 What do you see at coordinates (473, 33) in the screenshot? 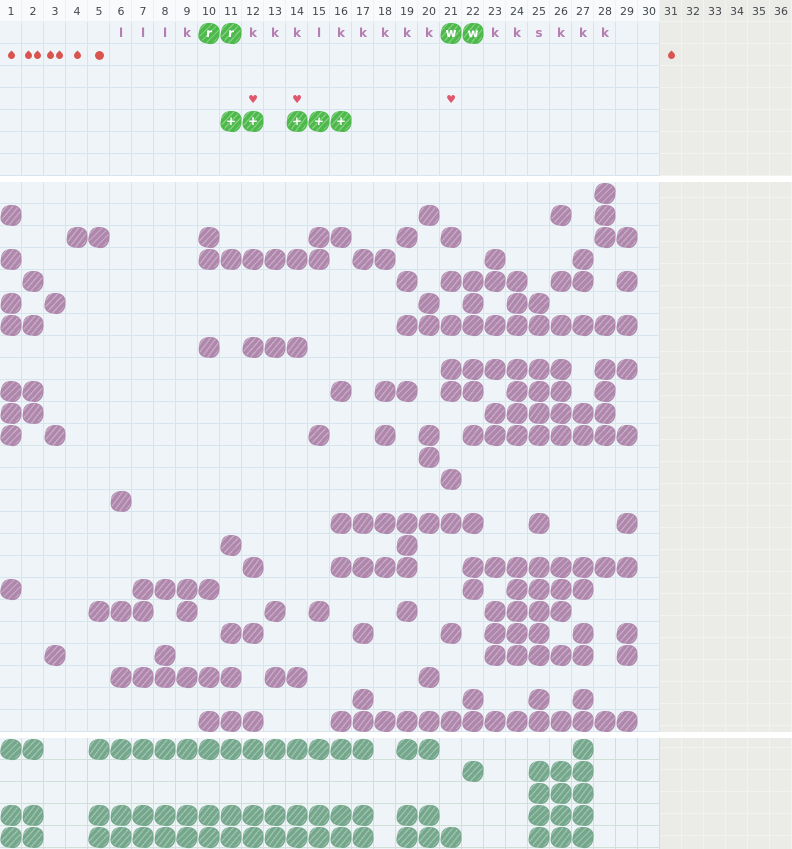
I see `marked-stitch-cell: w` at bounding box center [473, 33].